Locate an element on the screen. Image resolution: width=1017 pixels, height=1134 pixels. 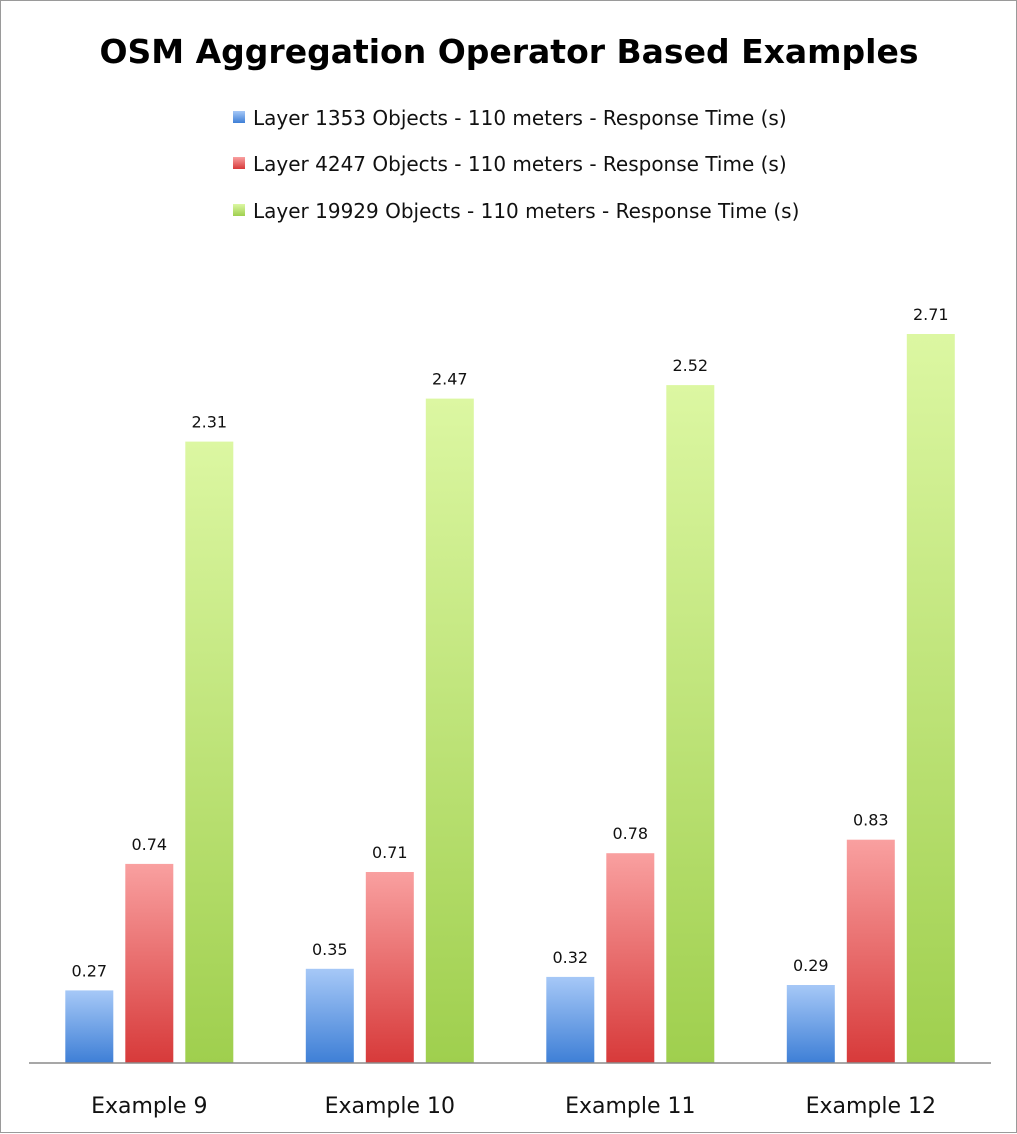
value-label-series-2-cat-4: 0.83 is located at coordinates (871, 820).